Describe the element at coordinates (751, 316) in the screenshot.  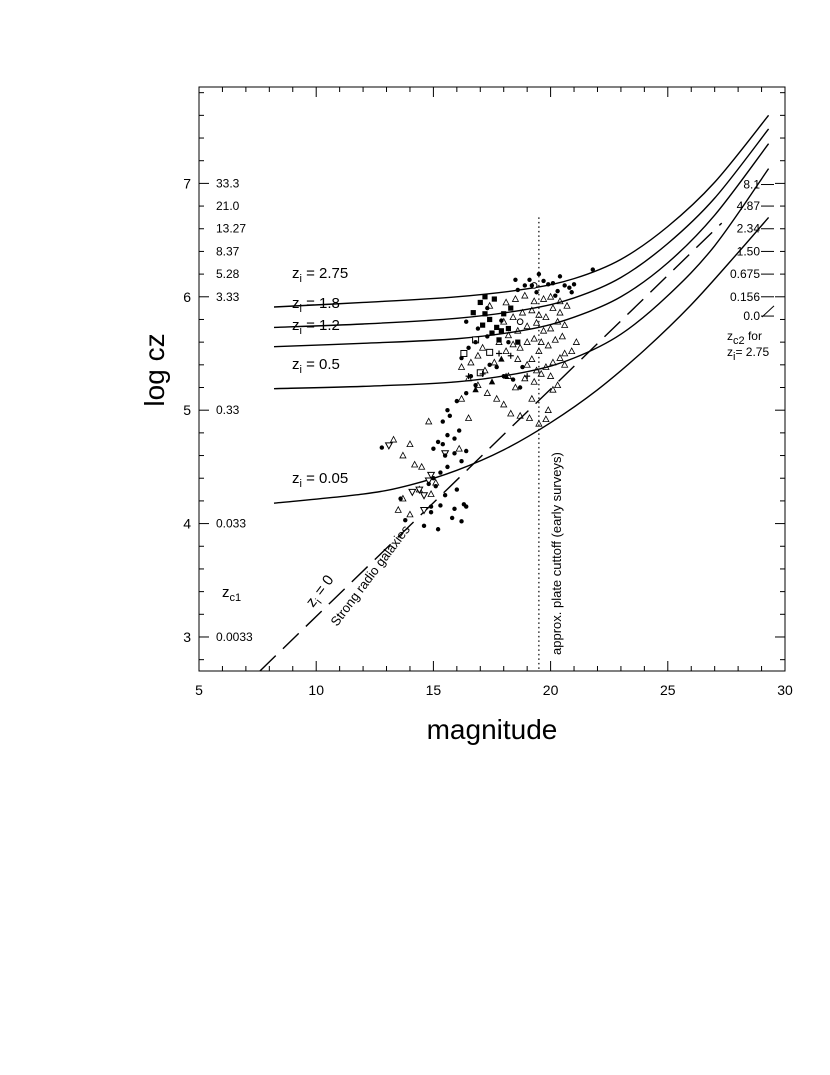
I see `zc2-label: 0.0` at that location.